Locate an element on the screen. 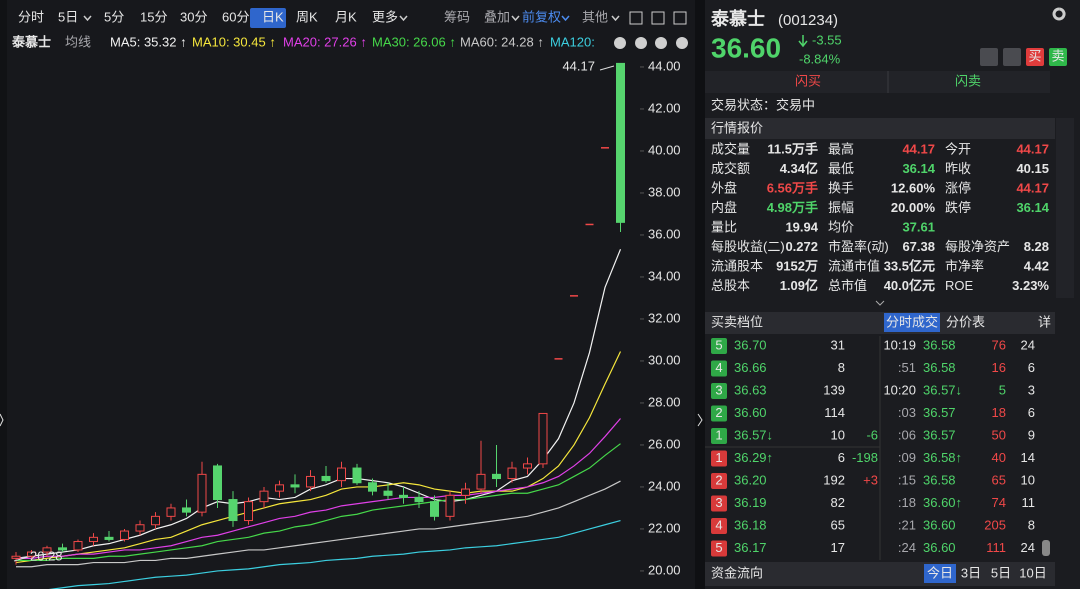 The width and height of the screenshot is (1080, 589). tick-volume: 65 is located at coordinates (999, 479).